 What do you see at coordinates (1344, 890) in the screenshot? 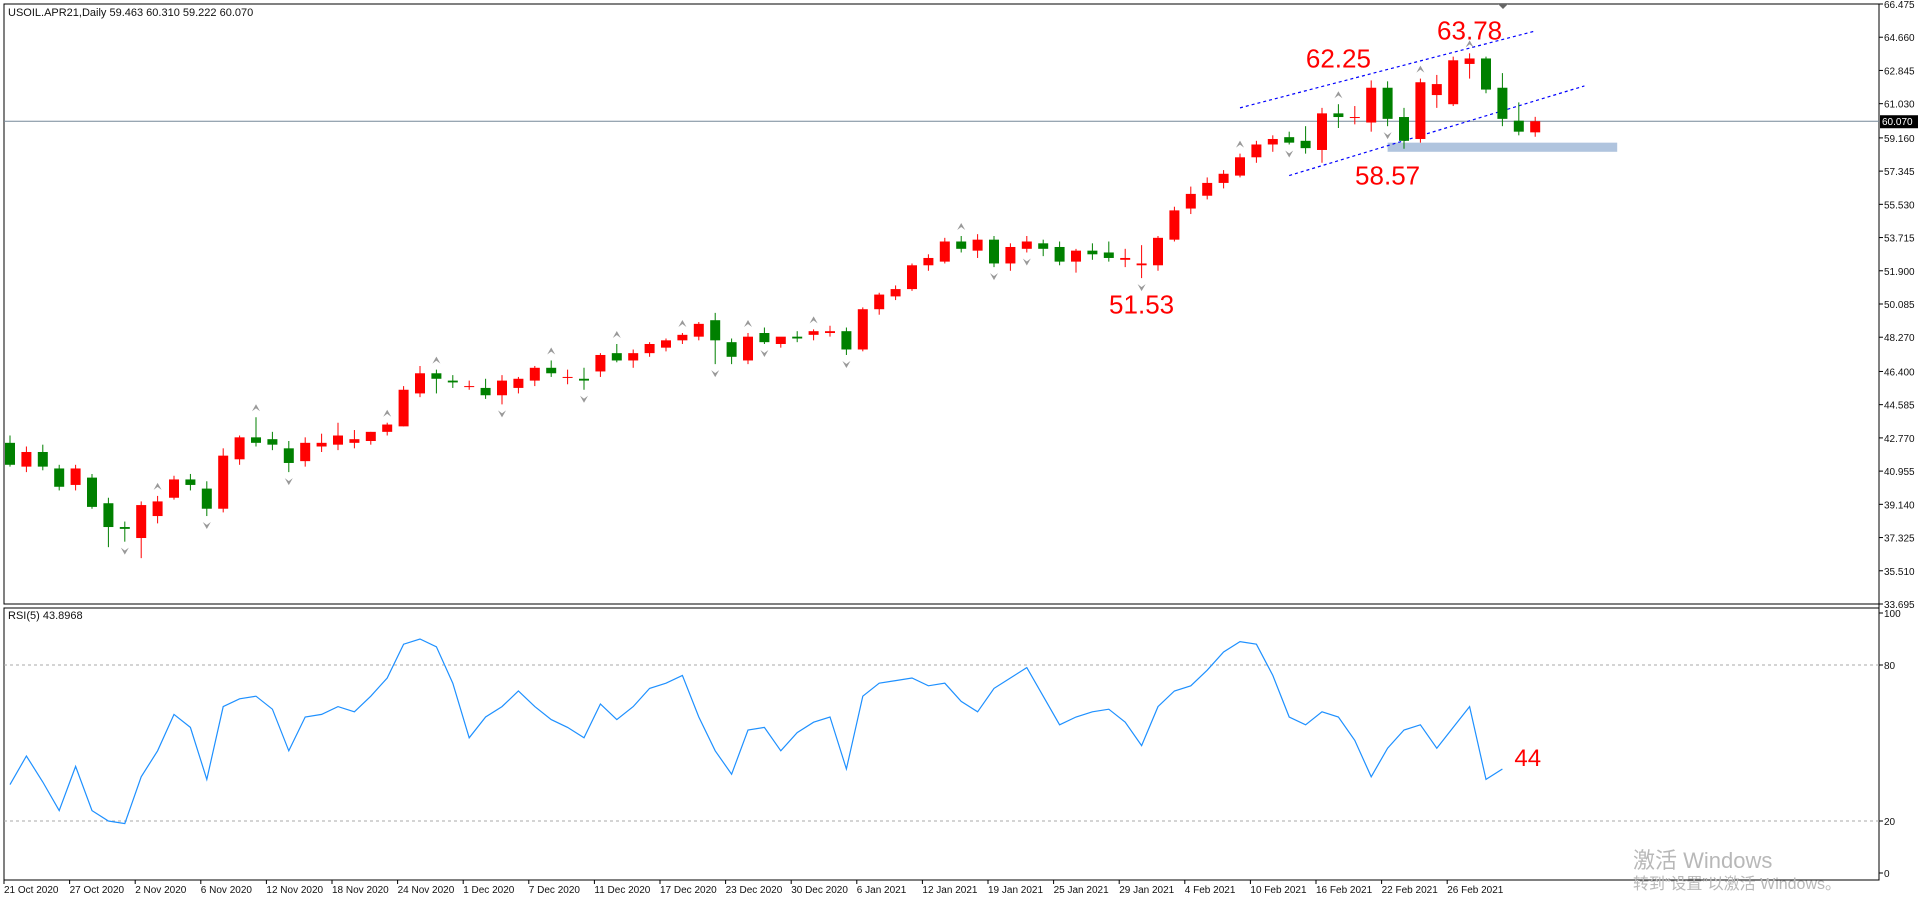
I see `time-tick-label: 16 Feb 2021` at bounding box center [1344, 890].